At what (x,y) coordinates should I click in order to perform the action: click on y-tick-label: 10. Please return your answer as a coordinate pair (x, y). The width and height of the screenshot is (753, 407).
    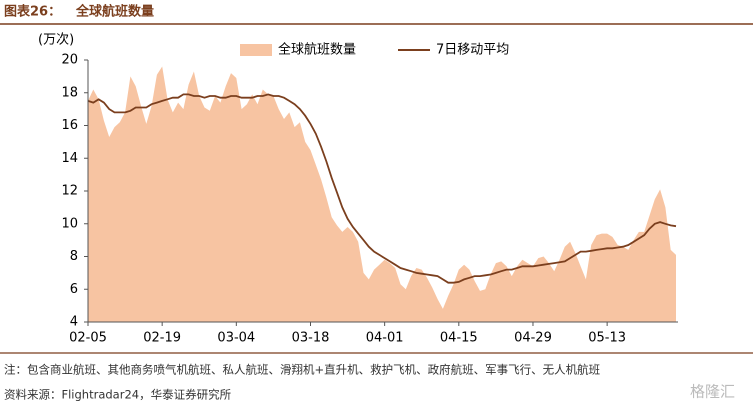
    Looking at the image, I should click on (69, 223).